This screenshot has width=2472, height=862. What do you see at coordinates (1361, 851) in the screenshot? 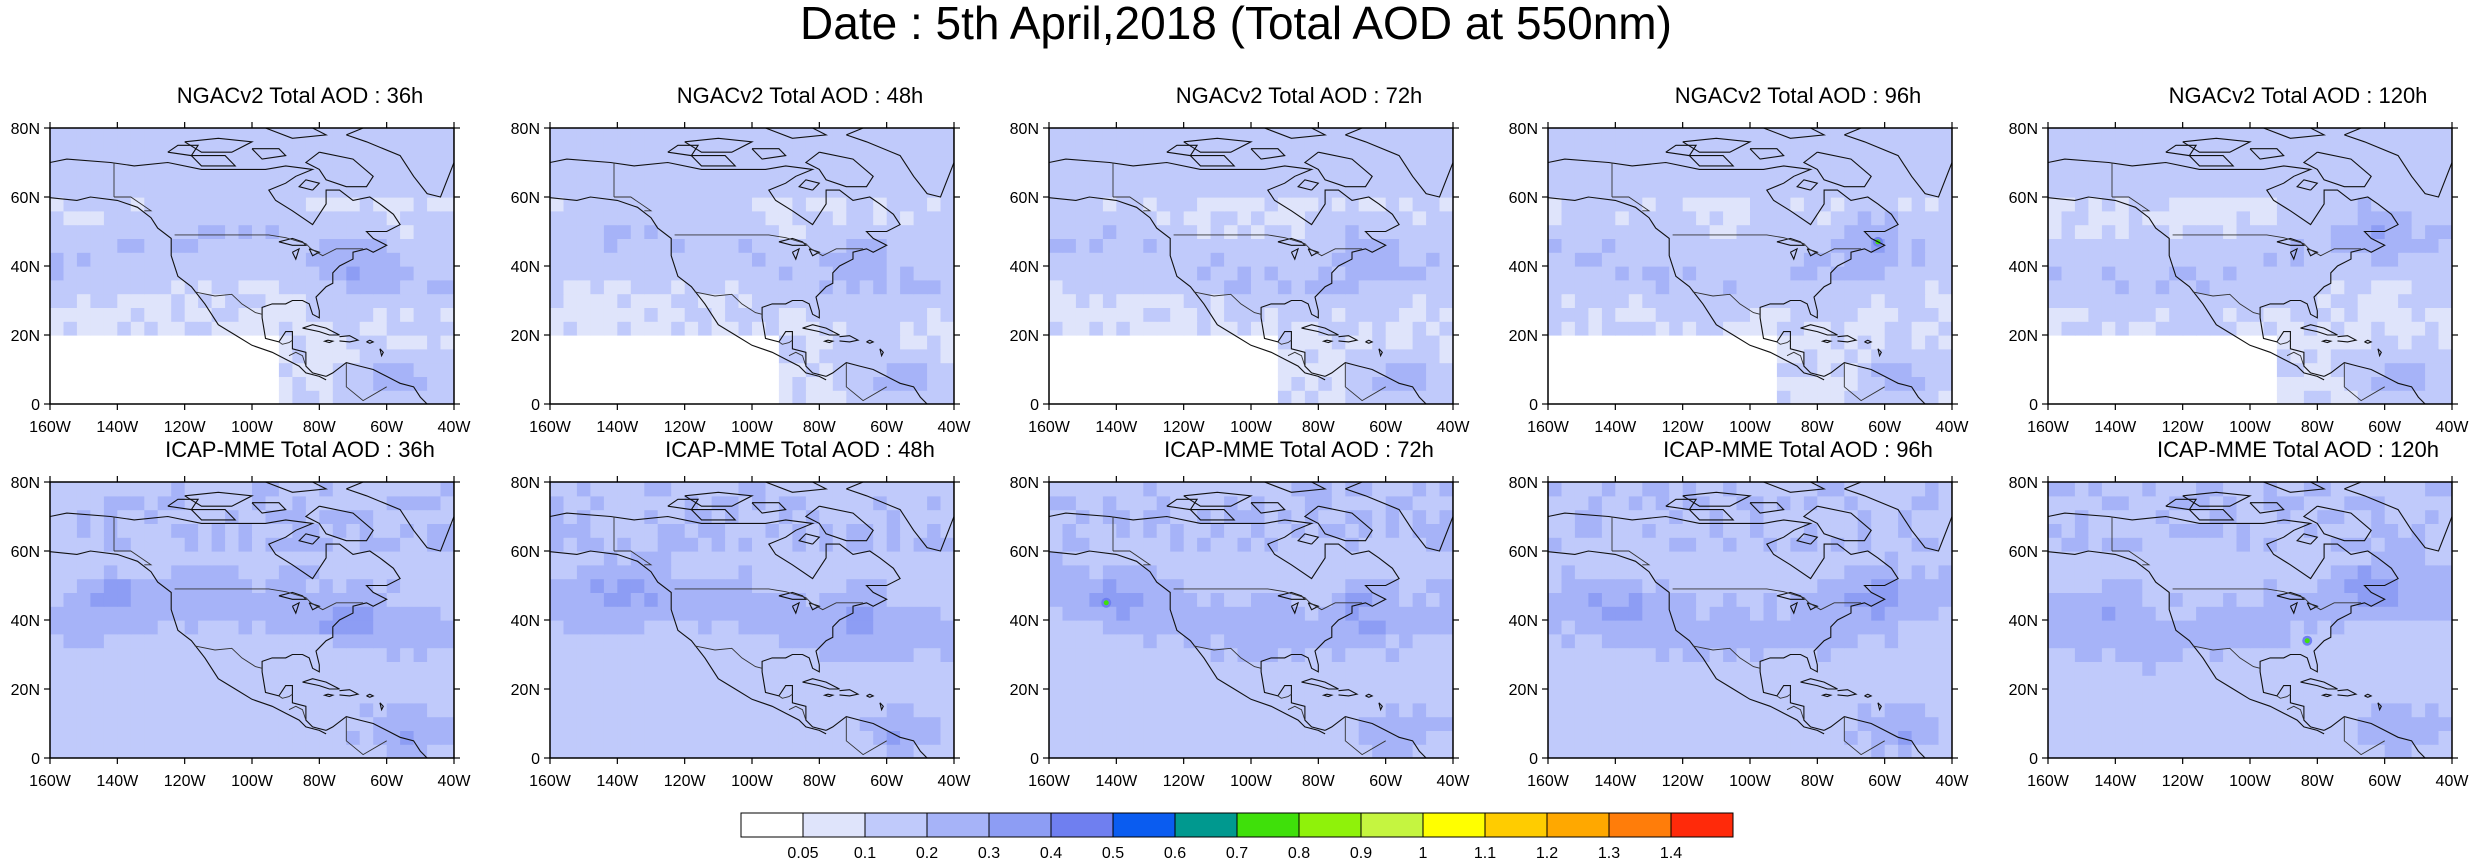
I see `colorbar-label: 0.9` at bounding box center [1361, 851].